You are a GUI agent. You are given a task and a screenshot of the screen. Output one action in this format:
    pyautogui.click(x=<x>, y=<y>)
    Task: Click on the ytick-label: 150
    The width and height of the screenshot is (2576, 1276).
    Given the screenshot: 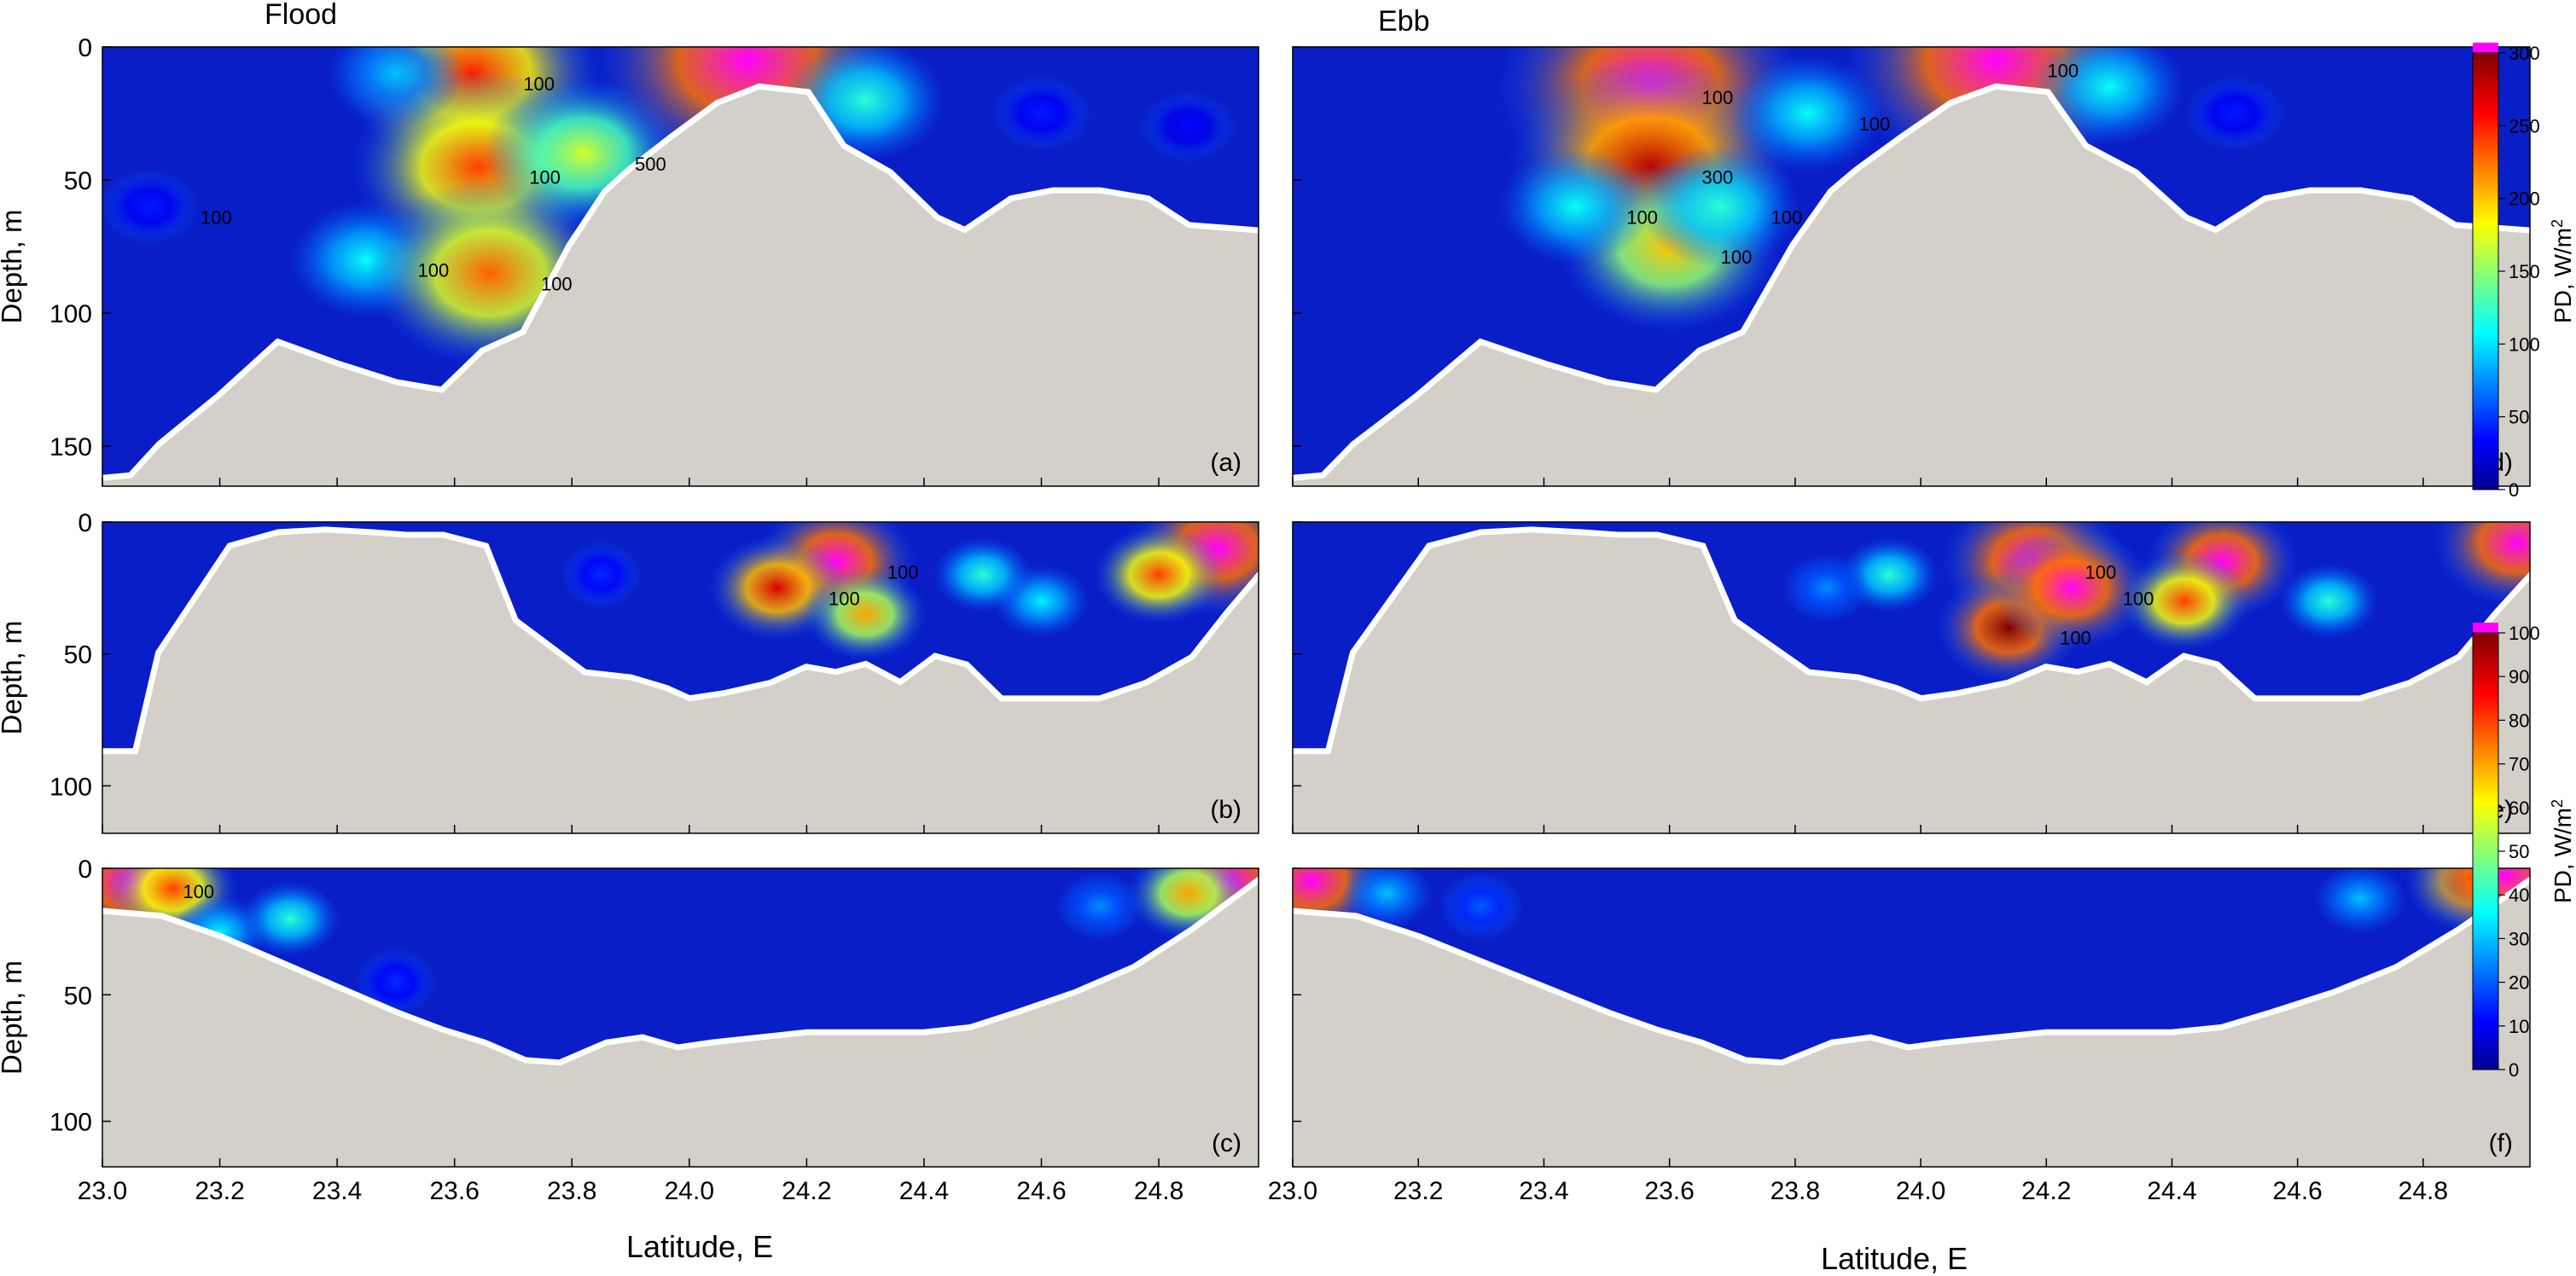 What is the action you would take?
    pyautogui.click(x=70, y=447)
    